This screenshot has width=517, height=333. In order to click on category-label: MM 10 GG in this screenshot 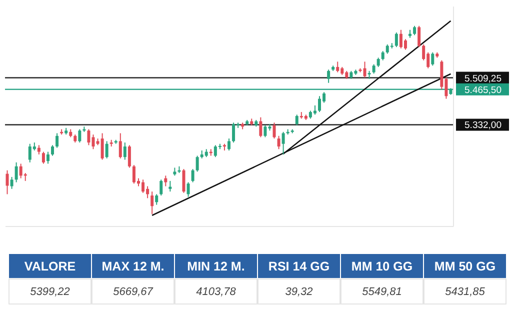, I will do `click(382, 267)`.